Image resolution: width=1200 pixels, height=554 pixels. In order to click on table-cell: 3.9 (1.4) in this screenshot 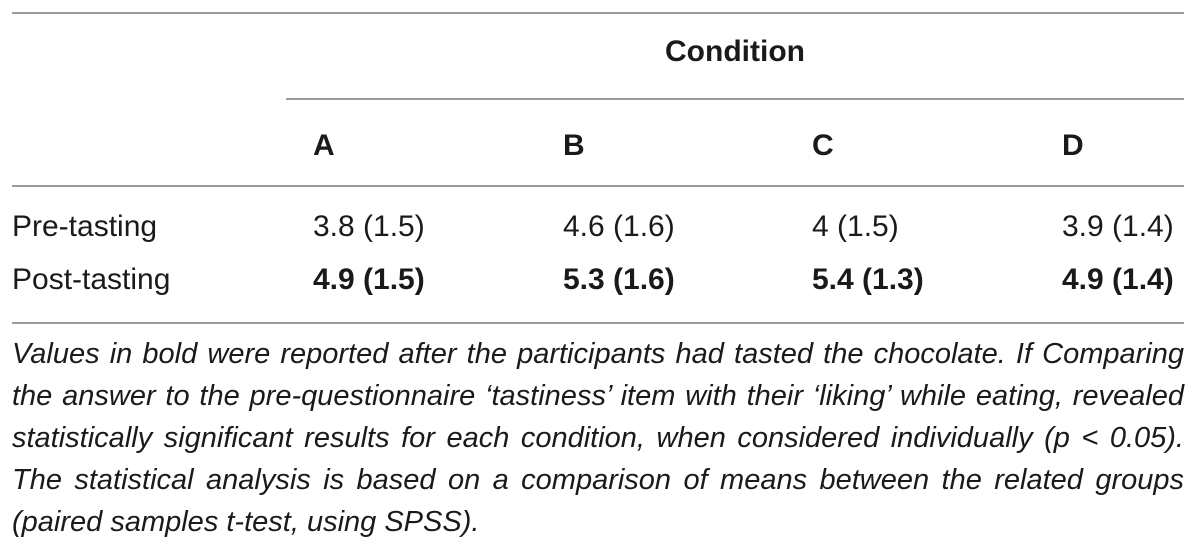, I will do `click(1118, 226)`.